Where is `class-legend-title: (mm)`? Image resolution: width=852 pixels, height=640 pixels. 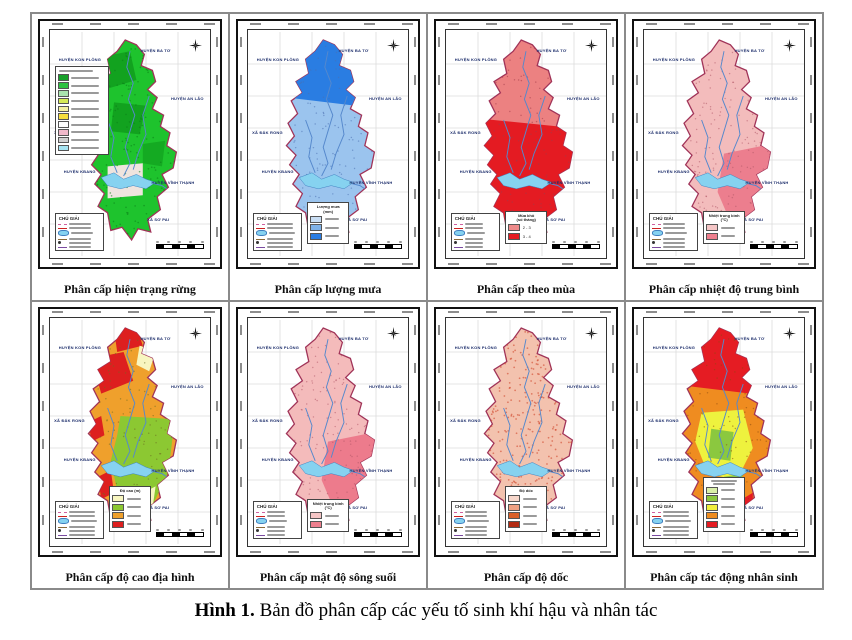 class-legend-title: (mm) is located at coordinates (328, 211).